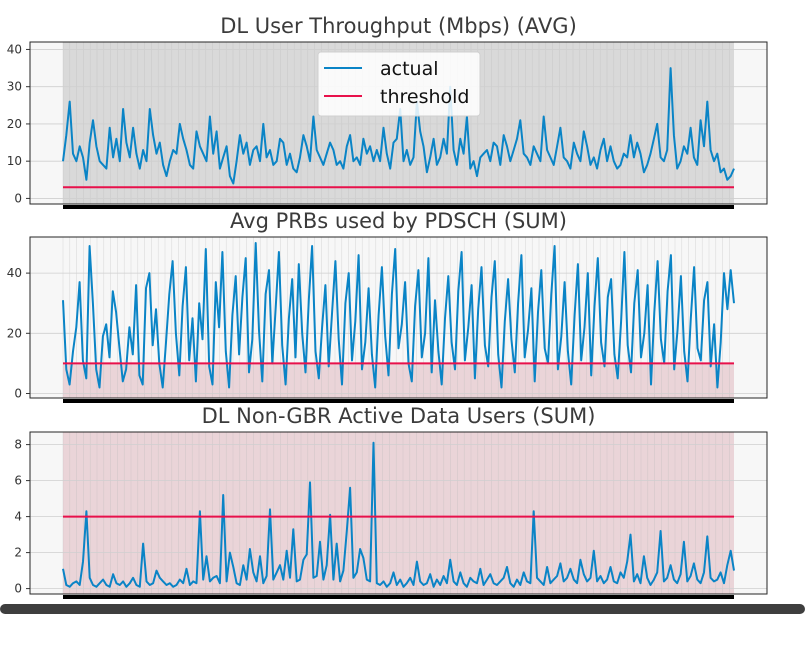  I want to click on chart-title: DL Non-GBR Active Data Users (SUM), so click(399, 416).